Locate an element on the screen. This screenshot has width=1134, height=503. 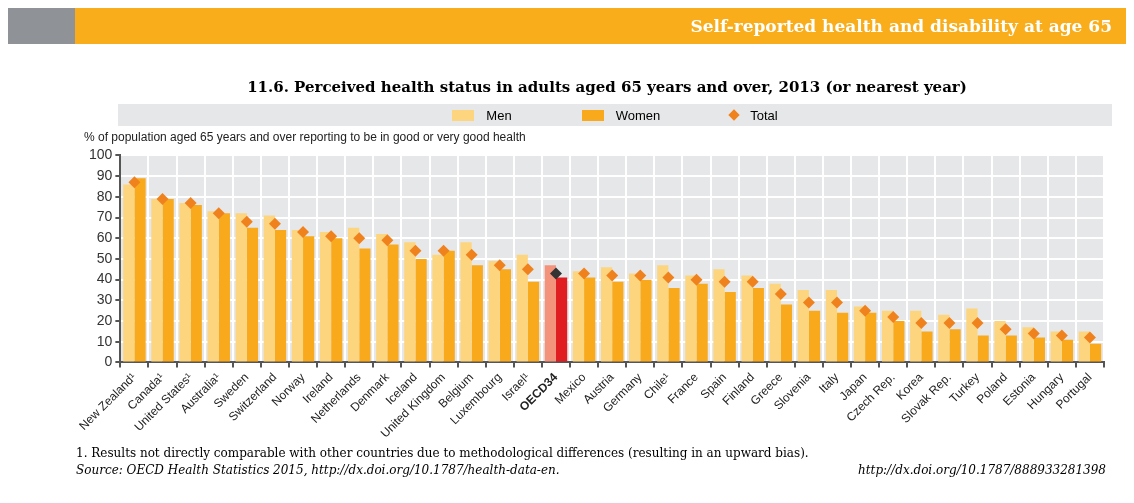
source-note: Source: OECD Health Statistics 2015, http://dx.doi.org/10.1787/health-data-en. is located at coordinates (318, 470).